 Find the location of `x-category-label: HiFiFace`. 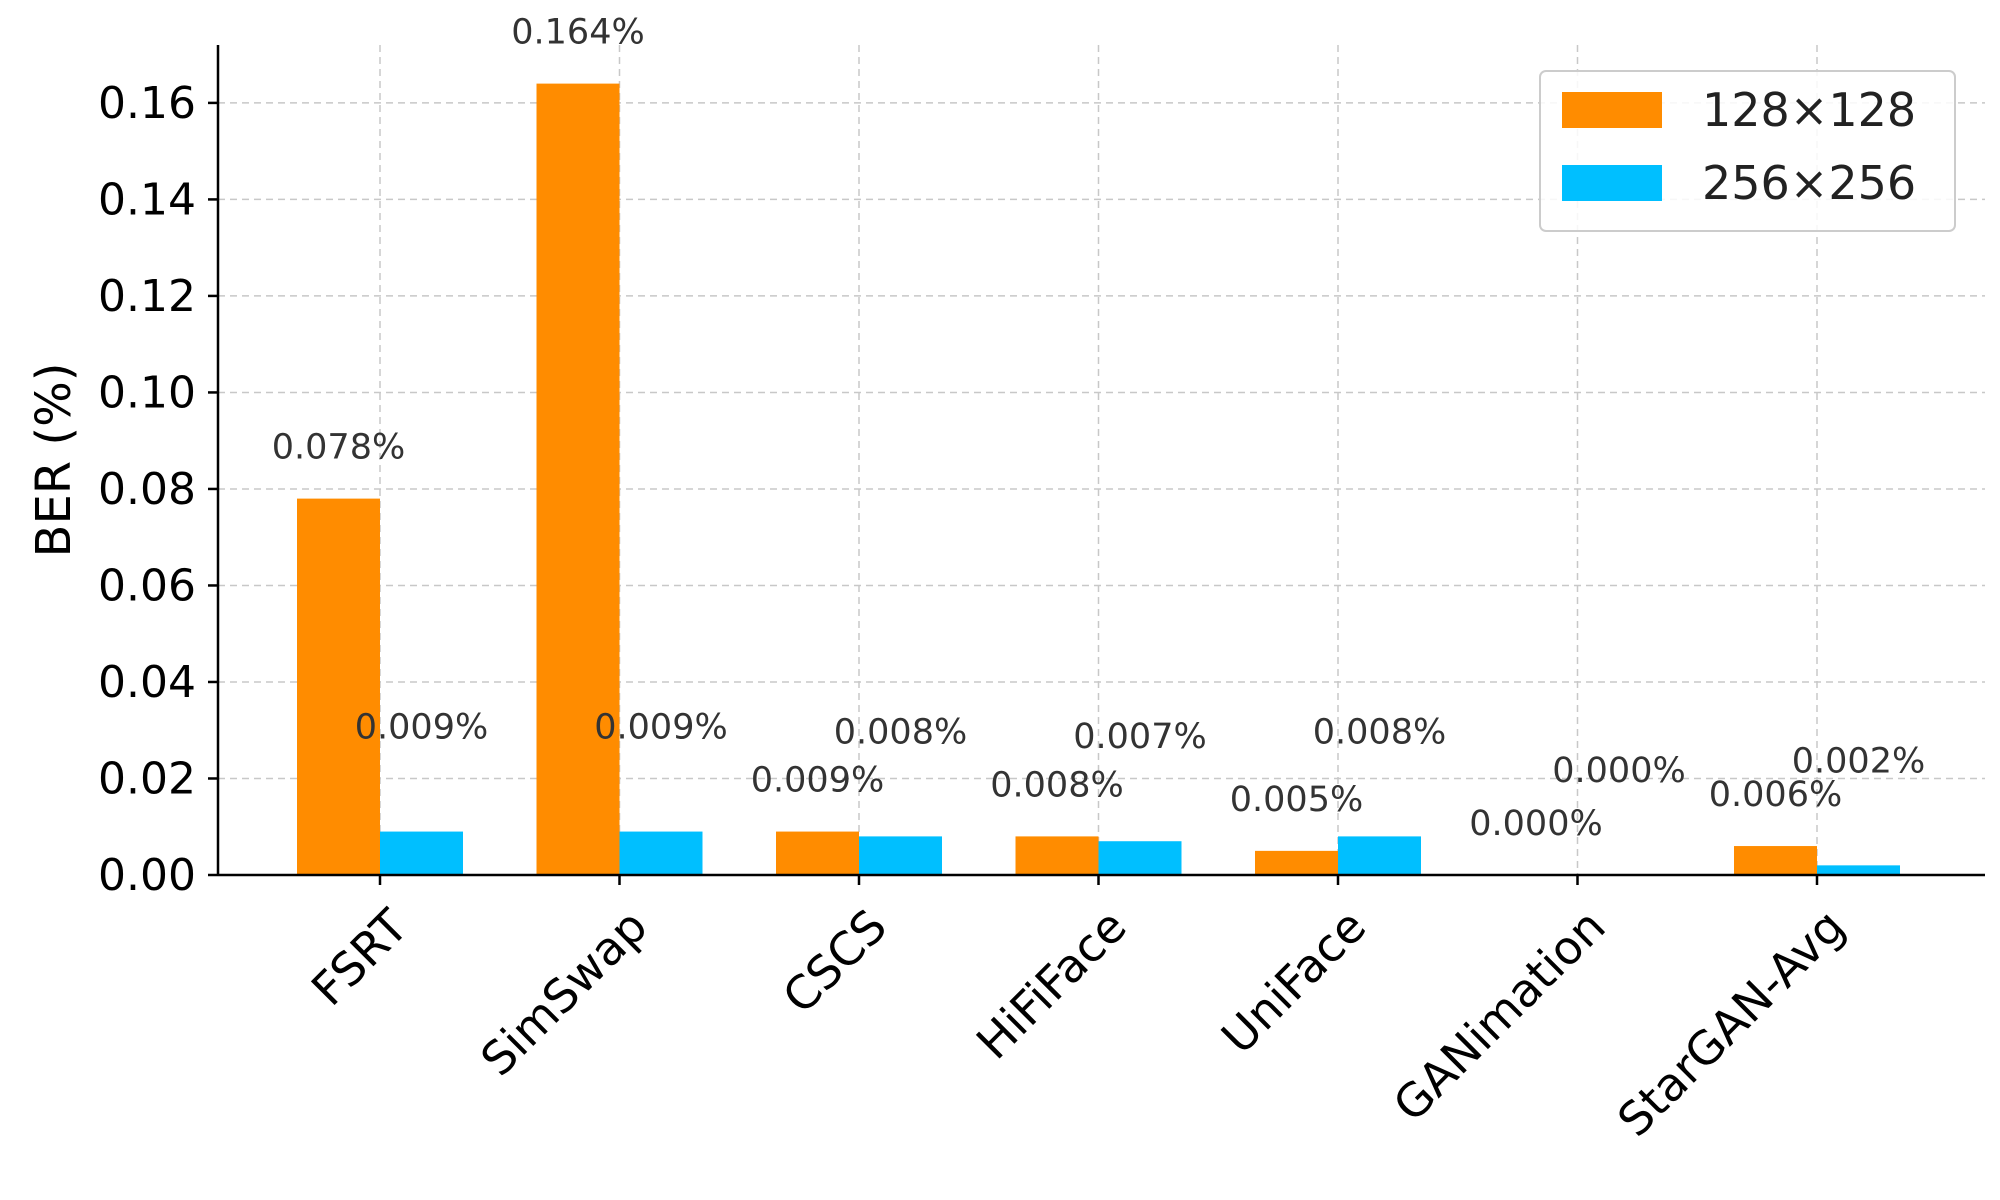

x-category-label: HiFiFace is located at coordinates (1051, 984).